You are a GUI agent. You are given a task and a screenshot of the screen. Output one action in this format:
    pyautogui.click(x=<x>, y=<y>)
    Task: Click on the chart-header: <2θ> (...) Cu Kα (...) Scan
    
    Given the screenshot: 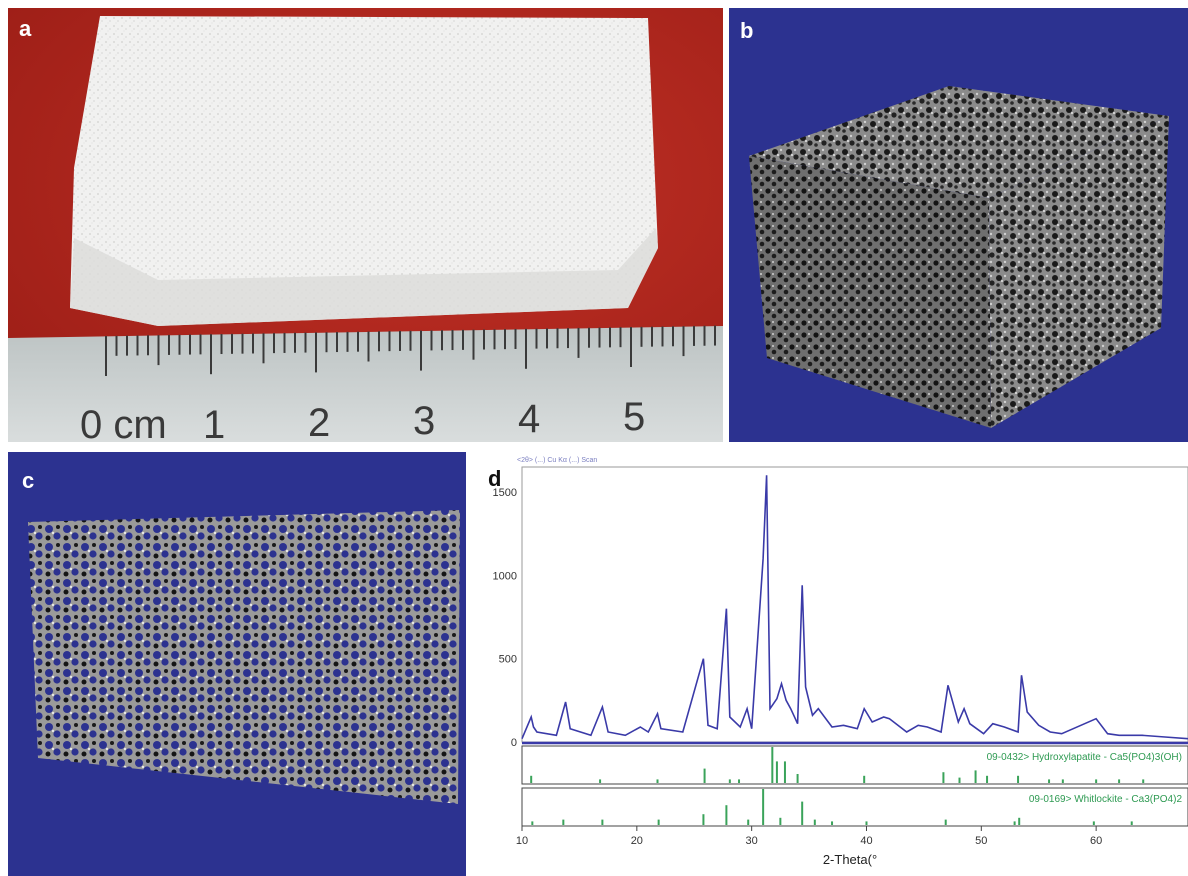 What is the action you would take?
    pyautogui.click(x=557, y=460)
    